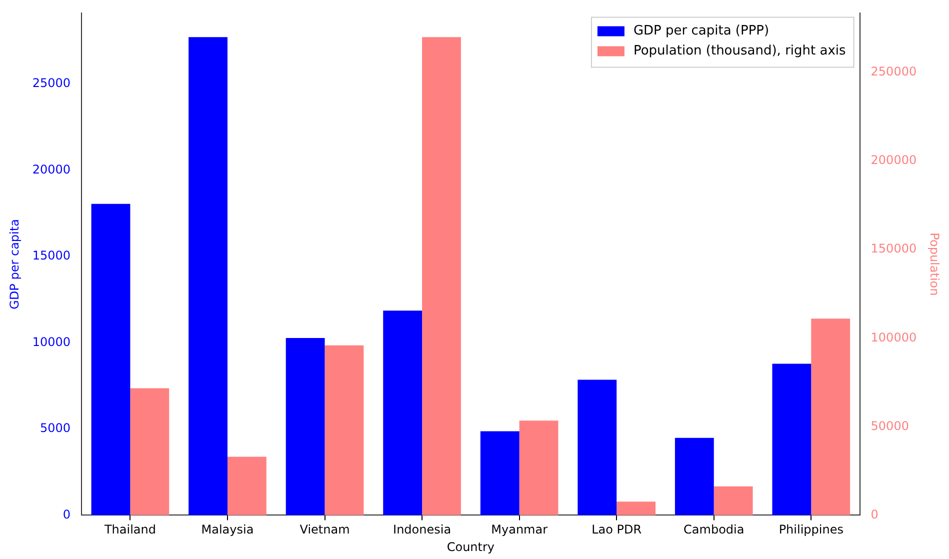 The image size is (949, 559). What do you see at coordinates (617, 529) in the screenshot?
I see `x-tick-label: Lao PDR` at bounding box center [617, 529].